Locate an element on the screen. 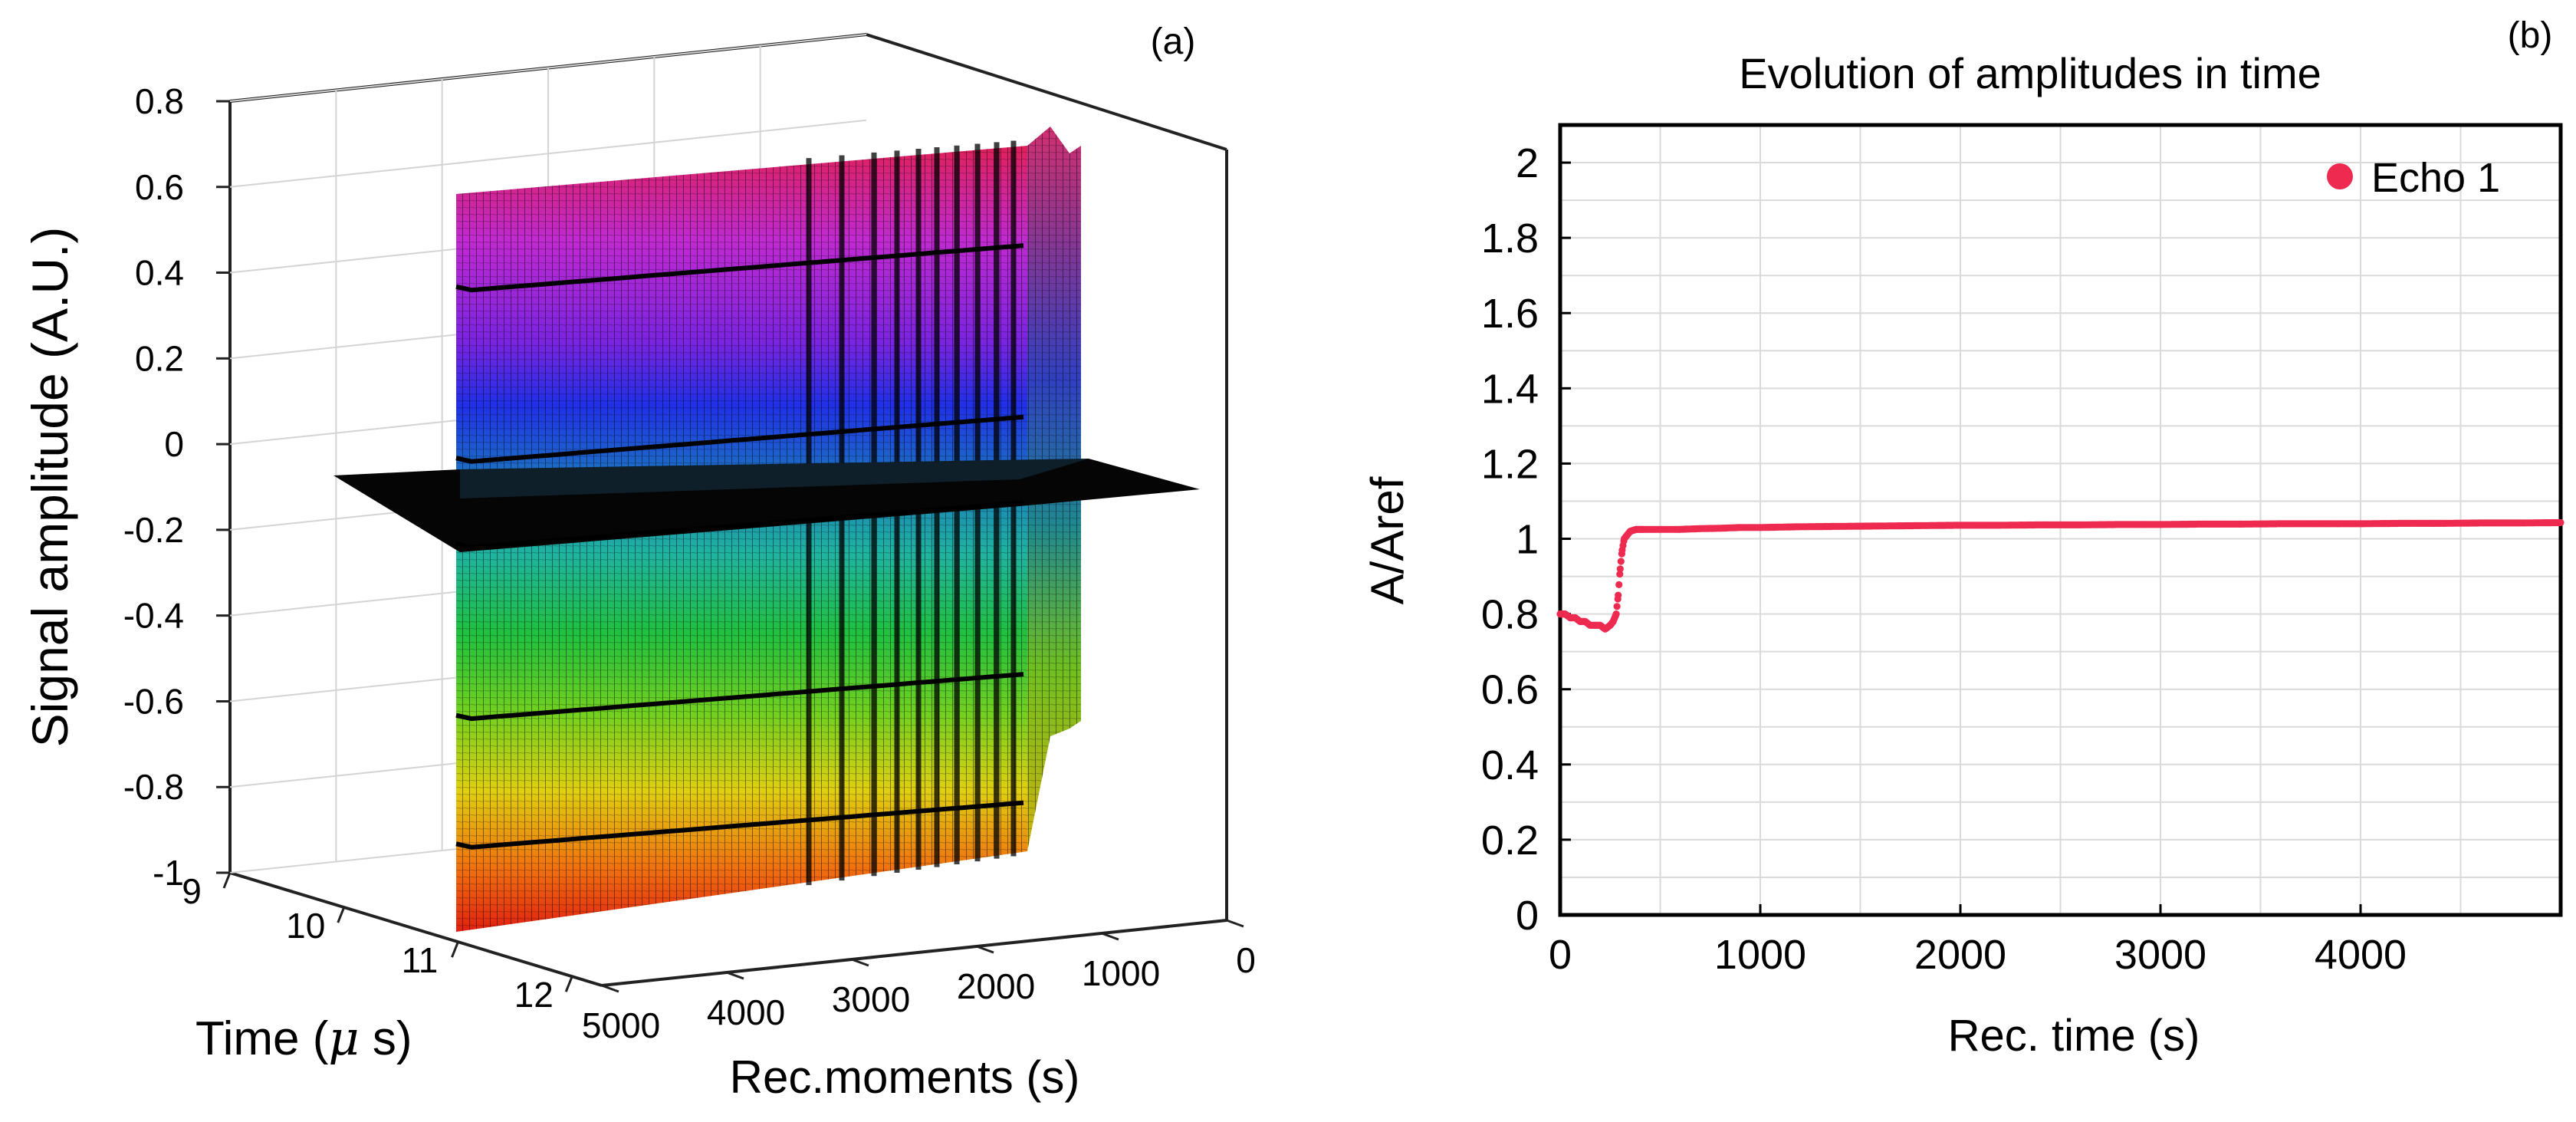  y-tick-label: 1.2 is located at coordinates (1510, 464).